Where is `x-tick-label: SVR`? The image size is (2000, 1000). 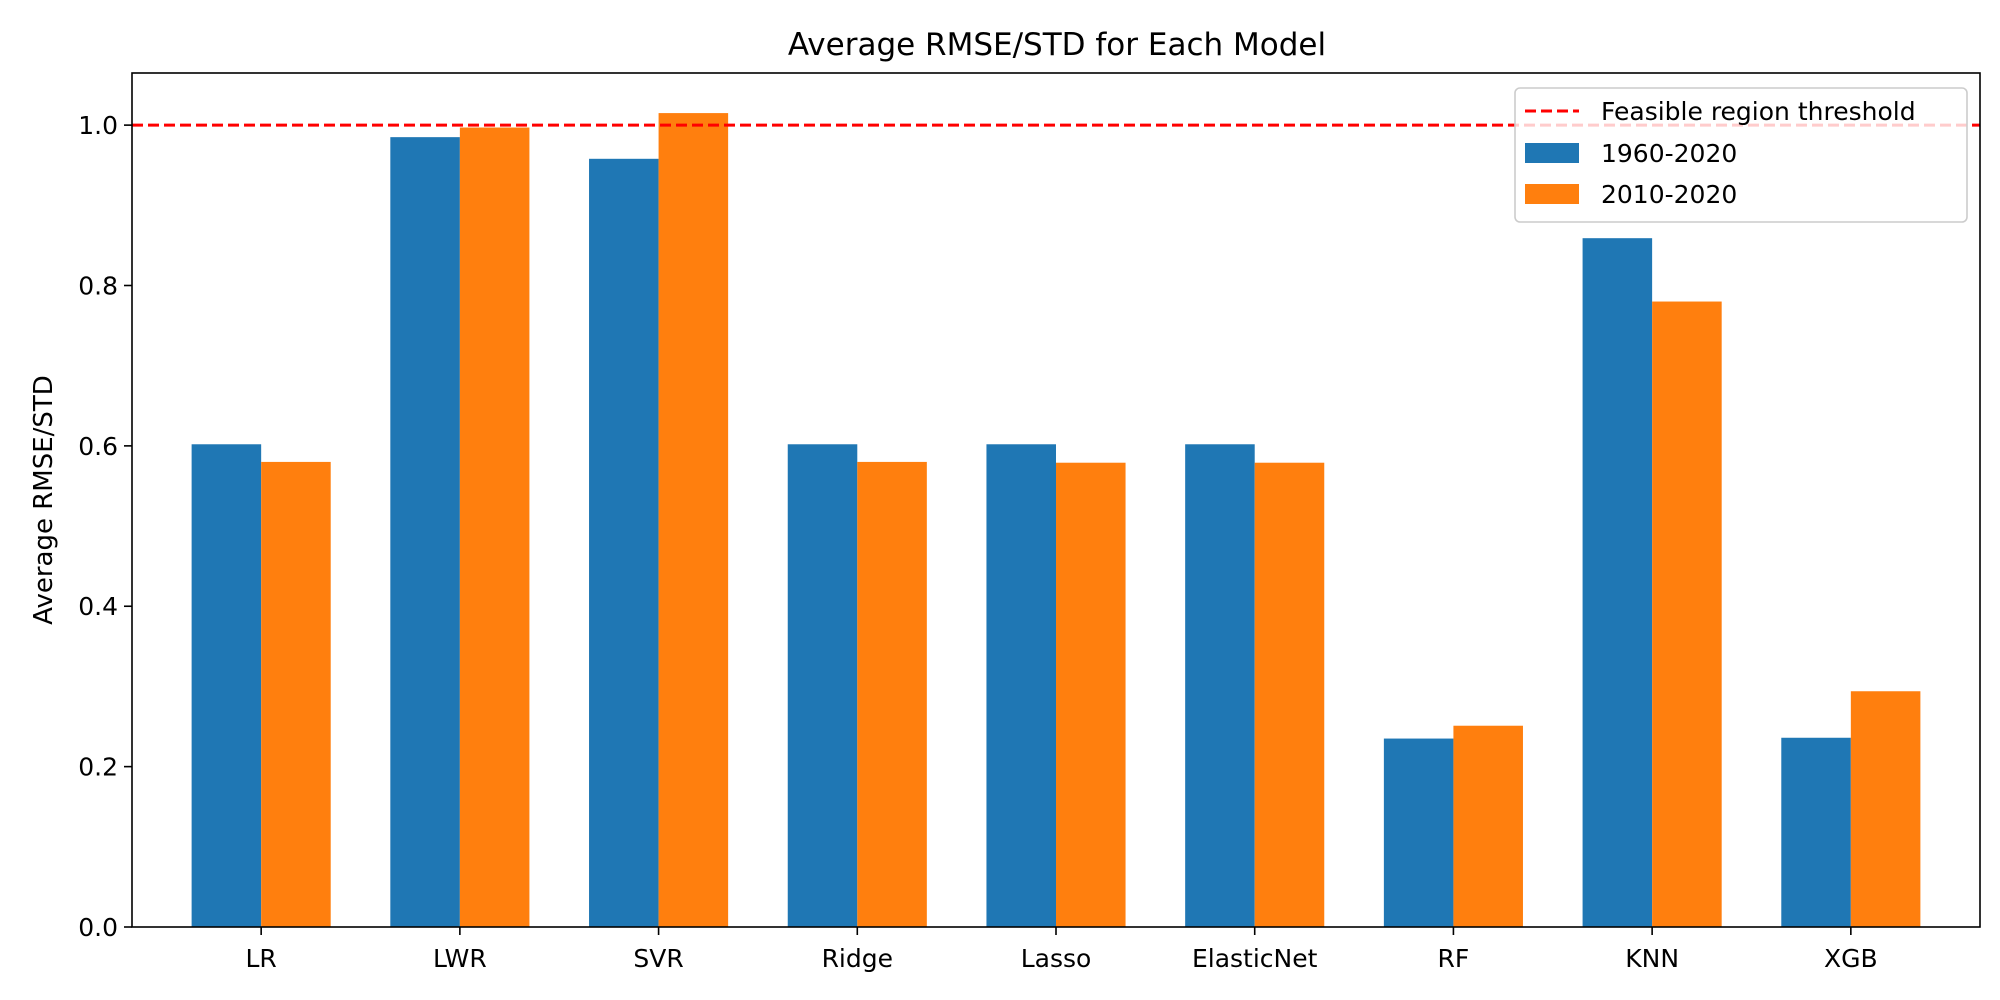
x-tick-label: SVR is located at coordinates (658, 958).